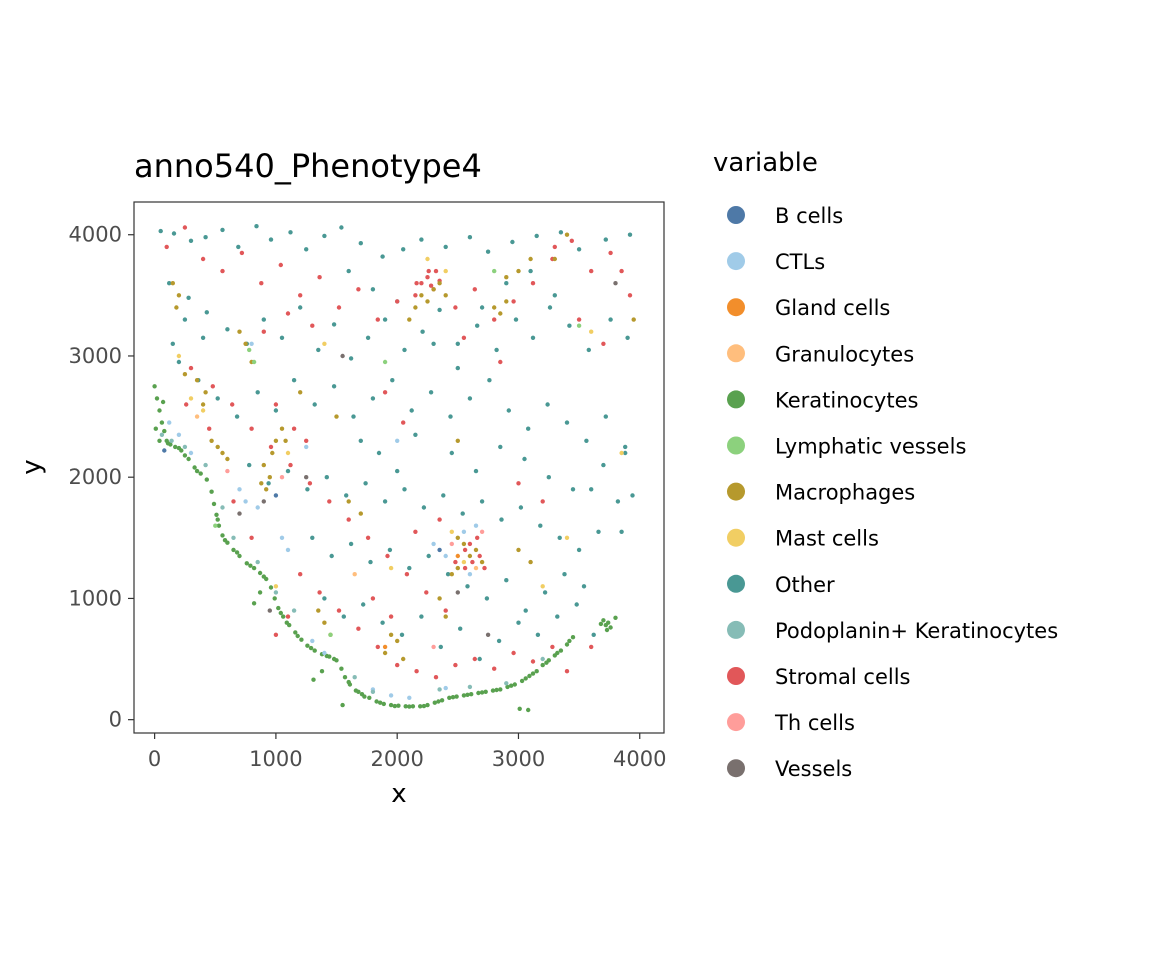 Image resolution: width=1152 pixels, height=960 pixels. What do you see at coordinates (813, 769) in the screenshot?
I see `legend-label-vessels: Vessels` at bounding box center [813, 769].